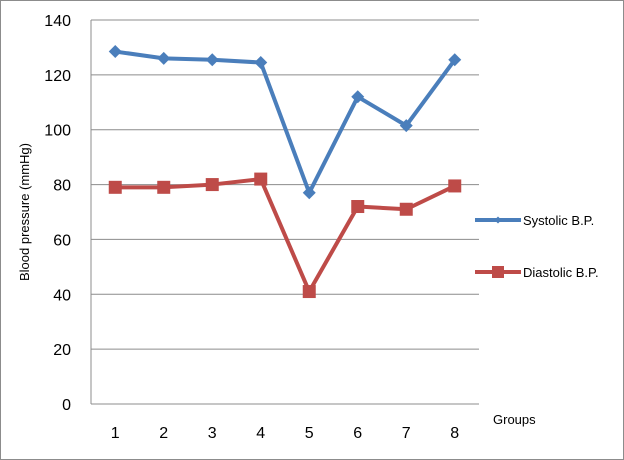  Describe the element at coordinates (260, 433) in the screenshot. I see `x-tick-label: 4` at that location.